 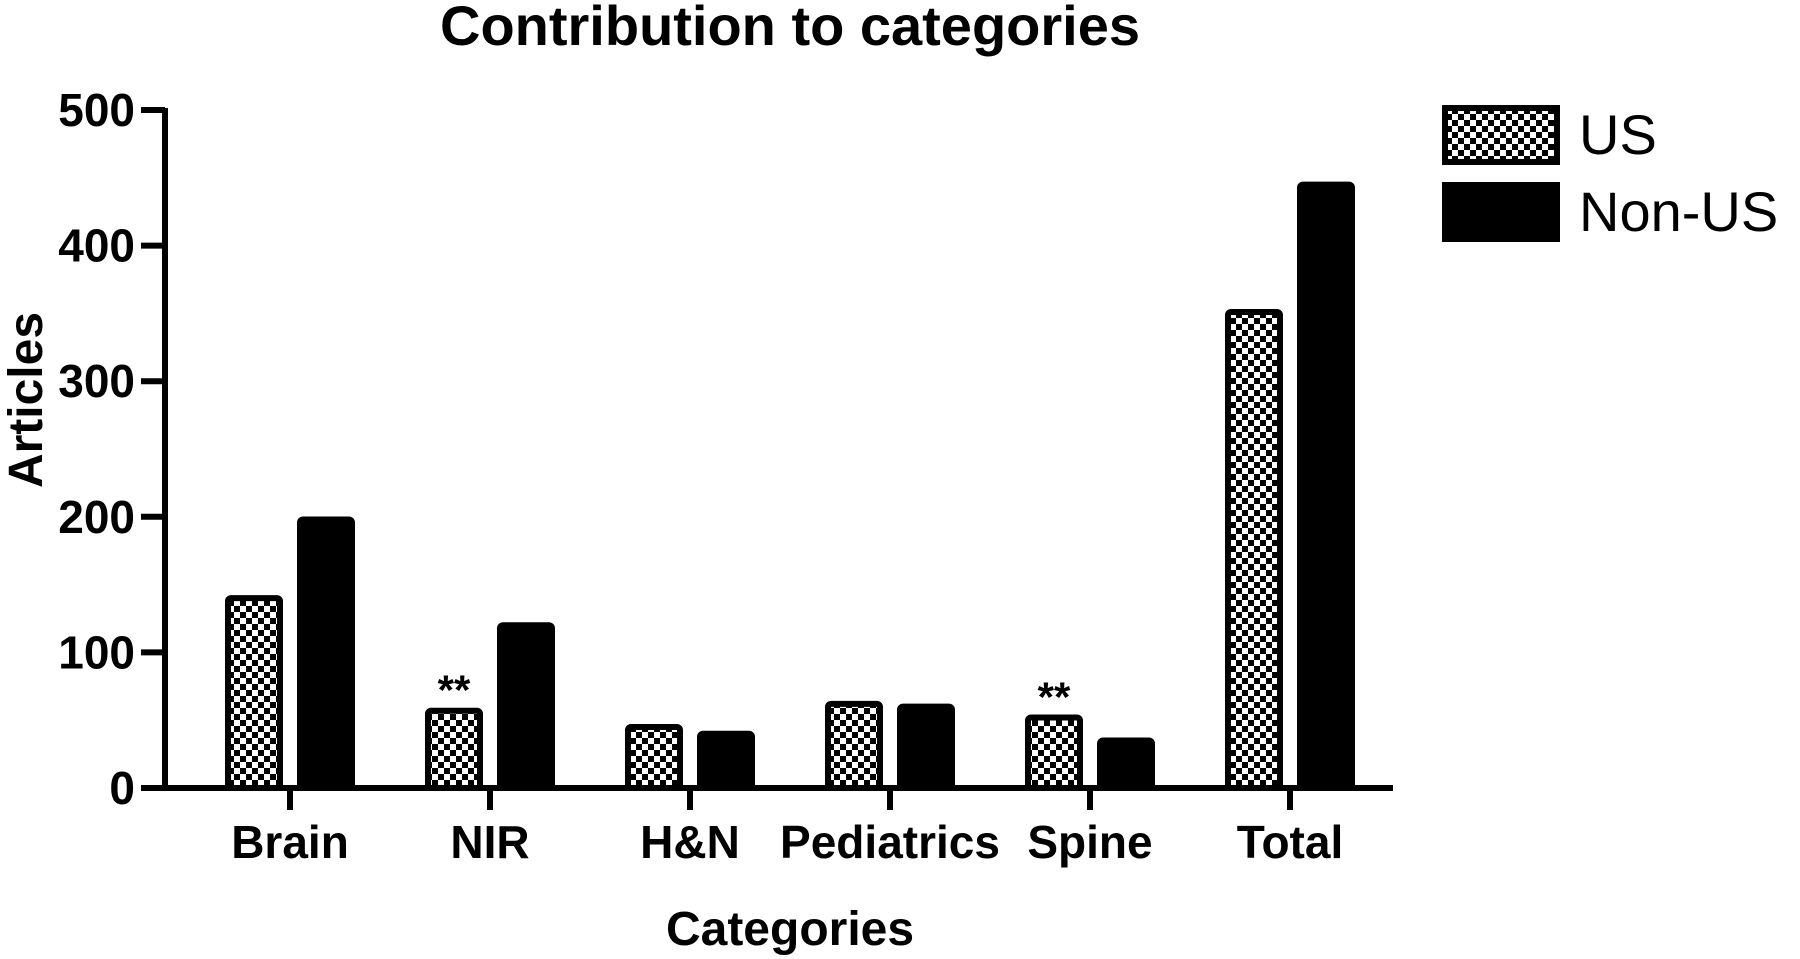 What do you see at coordinates (790, 929) in the screenshot?
I see `x-axis-title: Categories` at bounding box center [790, 929].